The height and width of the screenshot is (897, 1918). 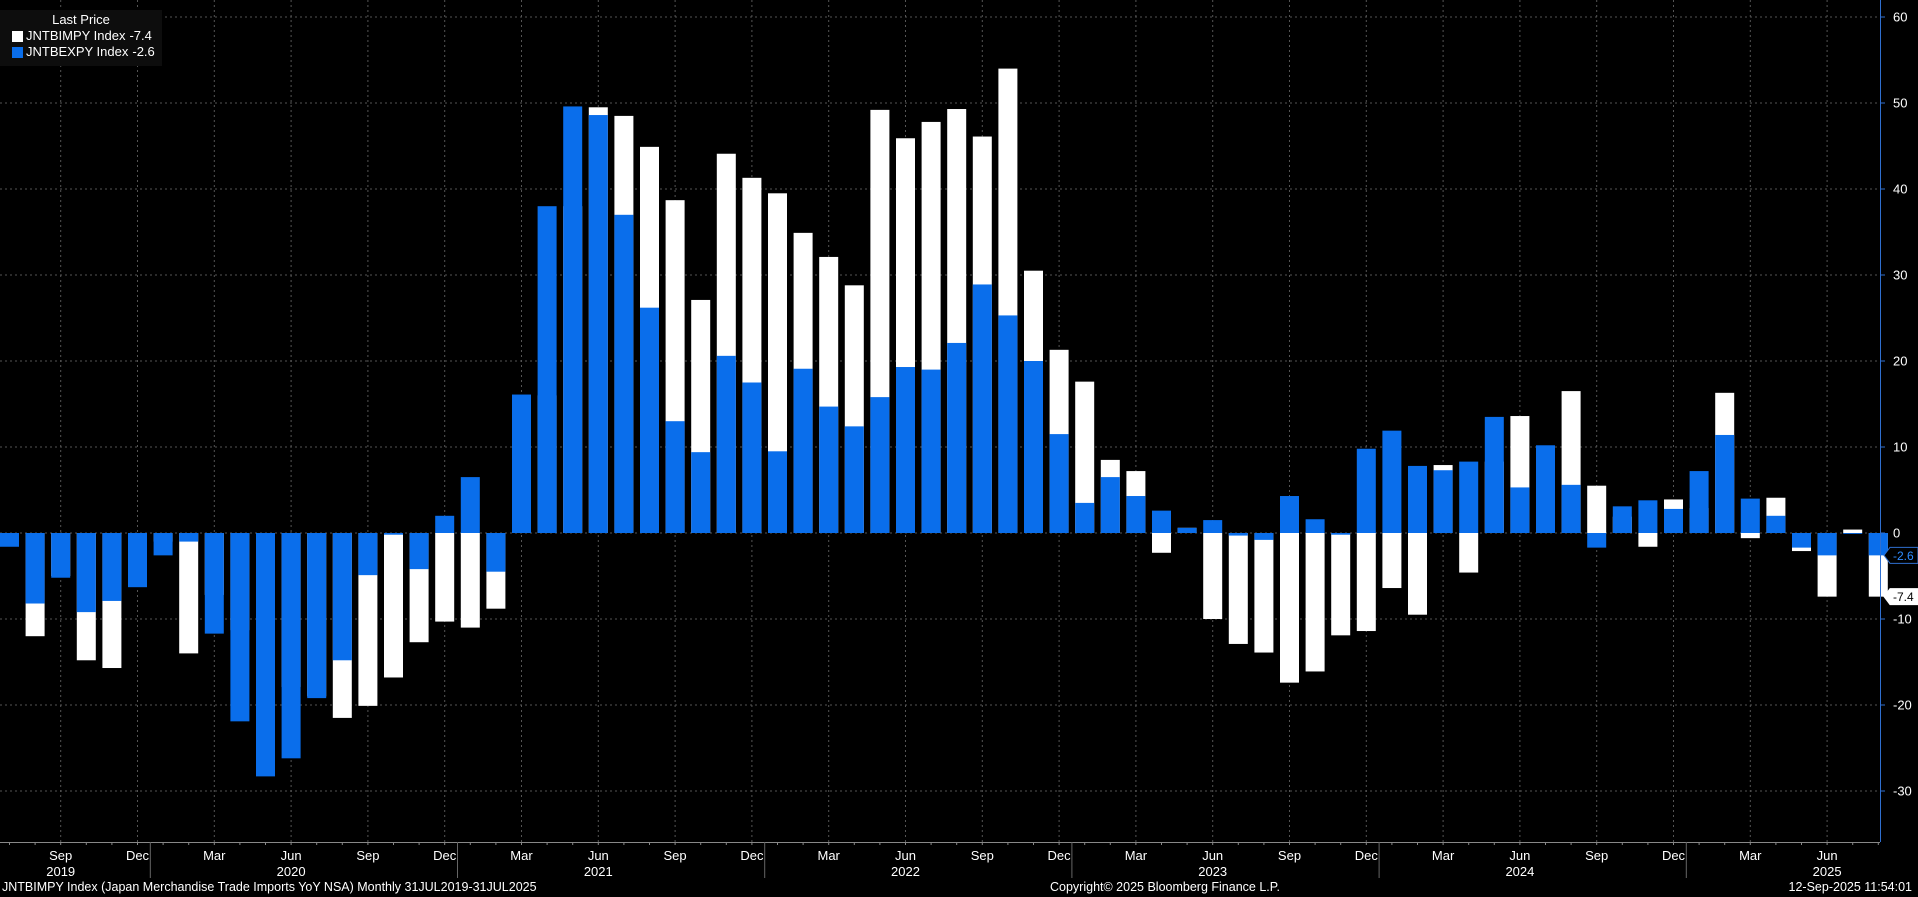 I want to click on last-value-tag-exports: -2.6, so click(x=1900, y=555).